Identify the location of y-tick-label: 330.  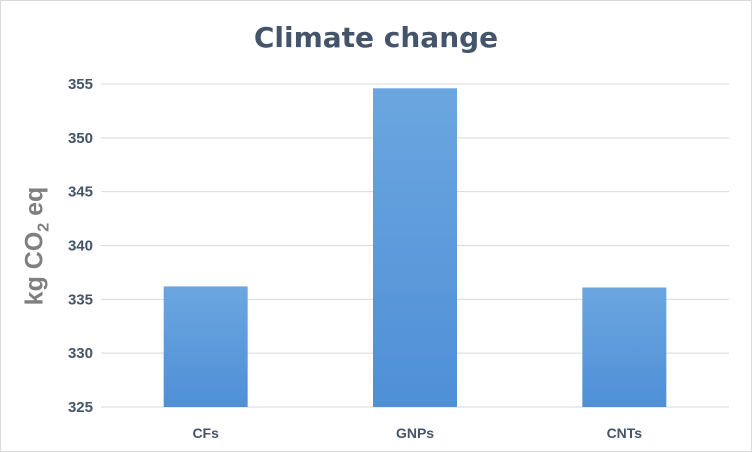
(80, 353).